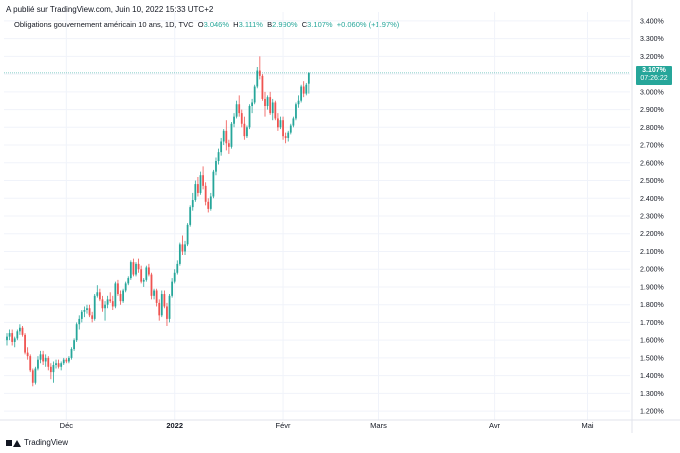 The width and height of the screenshot is (680, 453). What do you see at coordinates (654, 75) in the screenshot?
I see `current-price-badge: 3.107% 07:26:22` at bounding box center [654, 75].